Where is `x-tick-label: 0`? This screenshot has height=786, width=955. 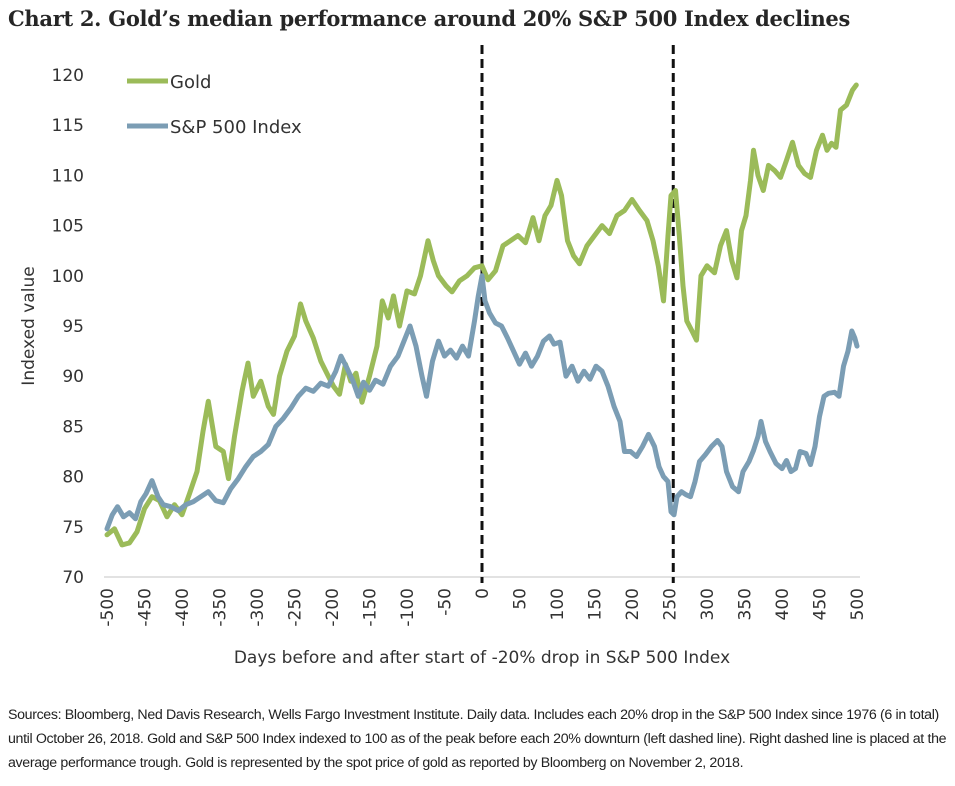 x-tick-label: 0 is located at coordinates (483, 593).